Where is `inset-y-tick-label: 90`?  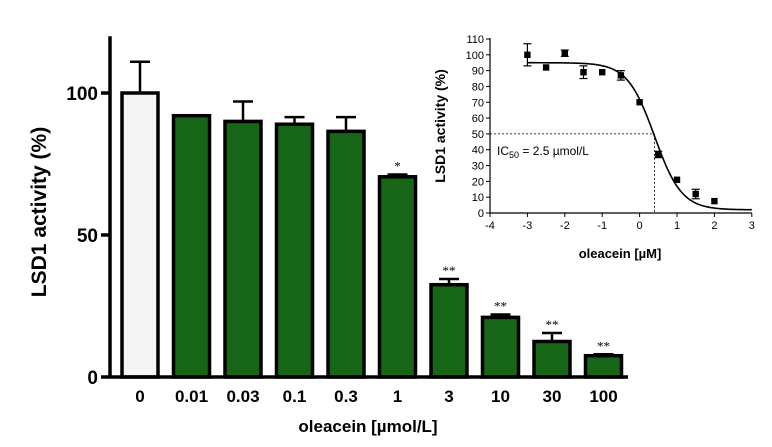
inset-y-tick-label: 90 is located at coordinates (478, 72).